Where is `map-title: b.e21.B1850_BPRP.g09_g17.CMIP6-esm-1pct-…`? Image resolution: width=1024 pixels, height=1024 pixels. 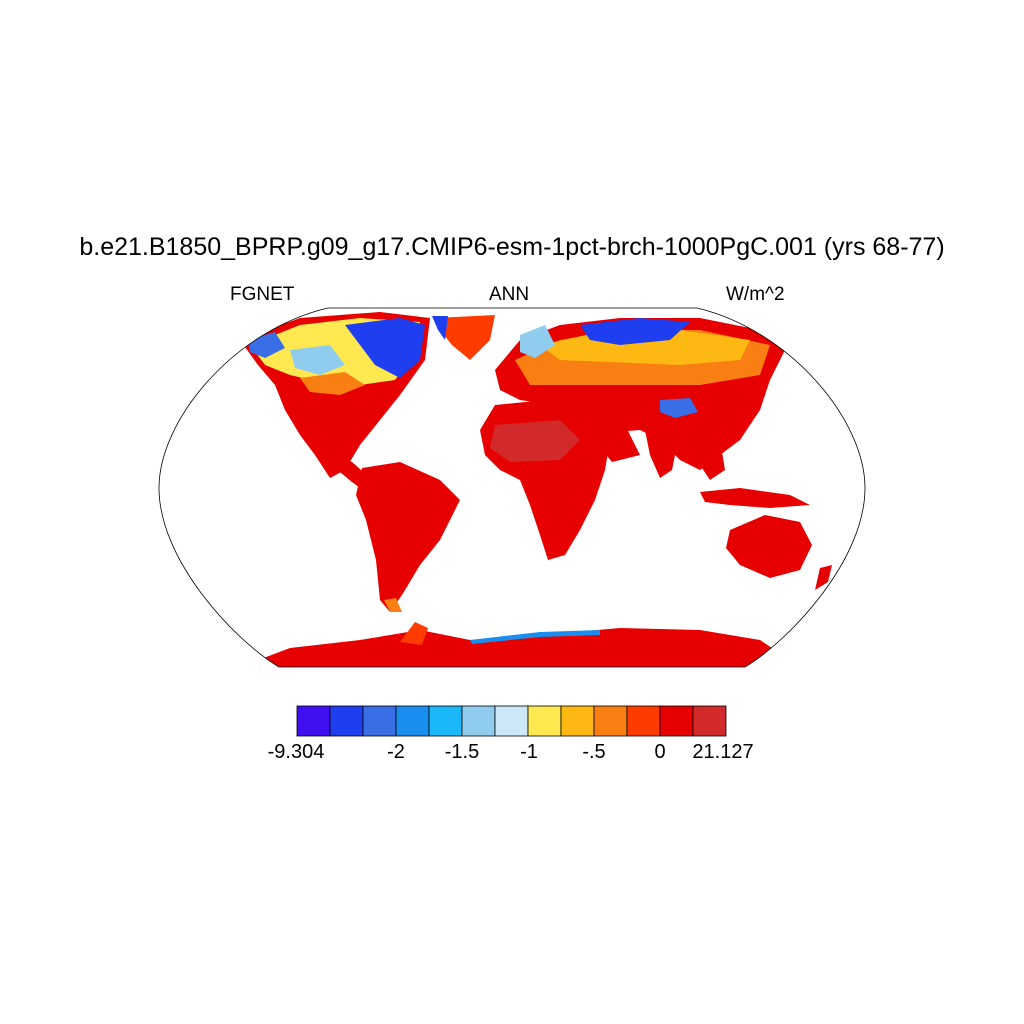 map-title: b.e21.B1850_BPRP.g09_g17.CMIP6-esm-1pct-… is located at coordinates (512, 247).